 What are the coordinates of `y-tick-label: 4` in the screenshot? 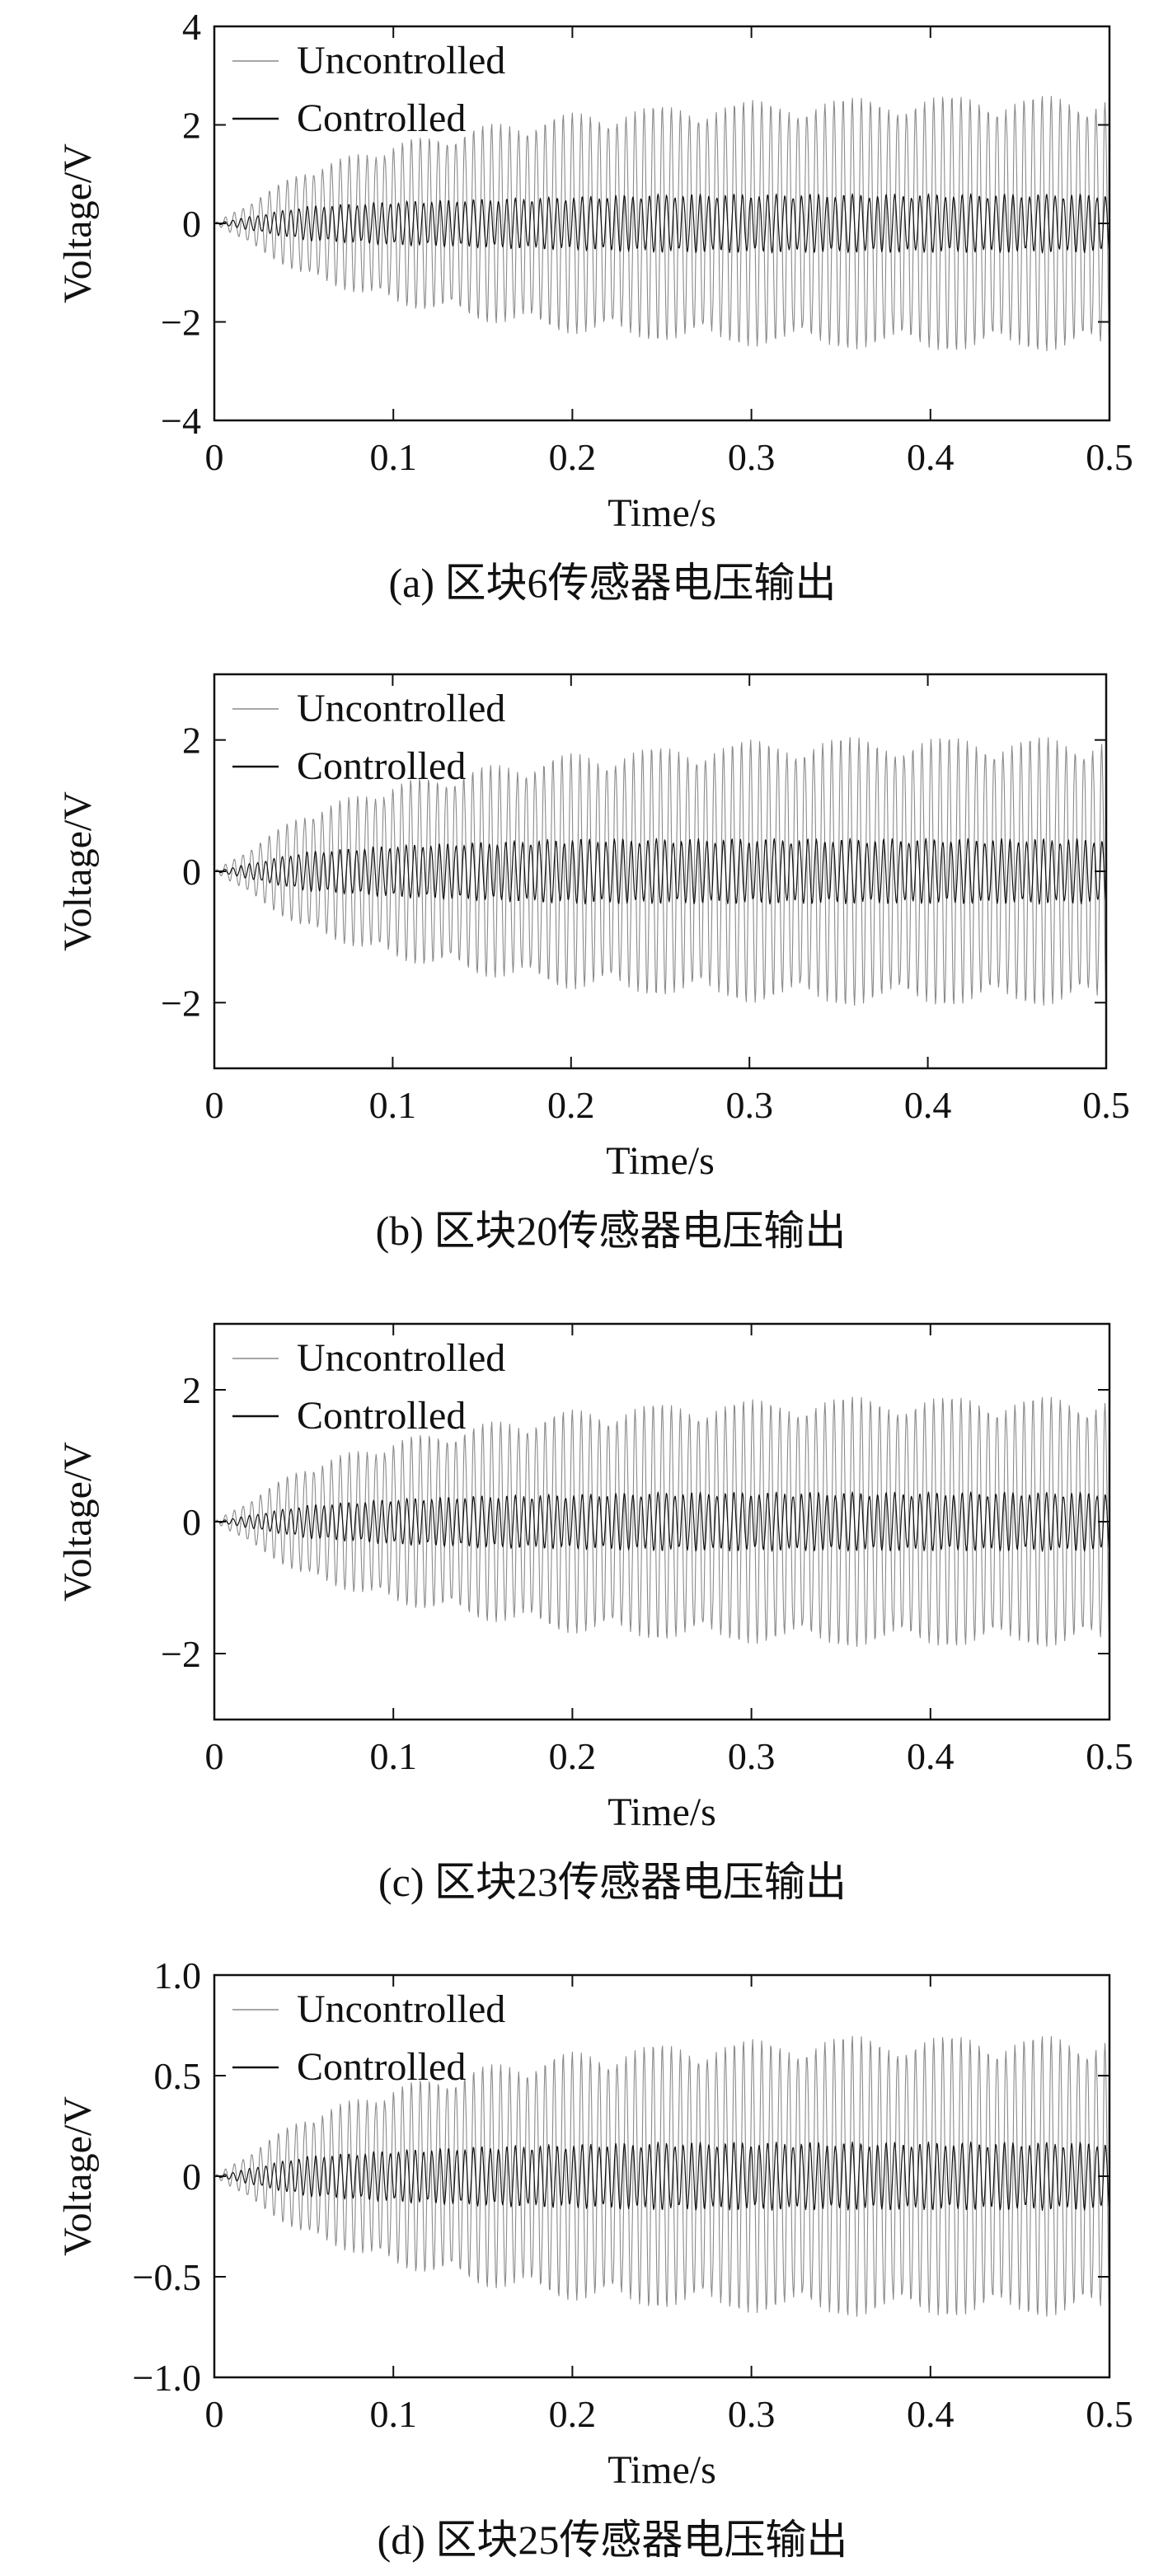 It's located at (191, 27).